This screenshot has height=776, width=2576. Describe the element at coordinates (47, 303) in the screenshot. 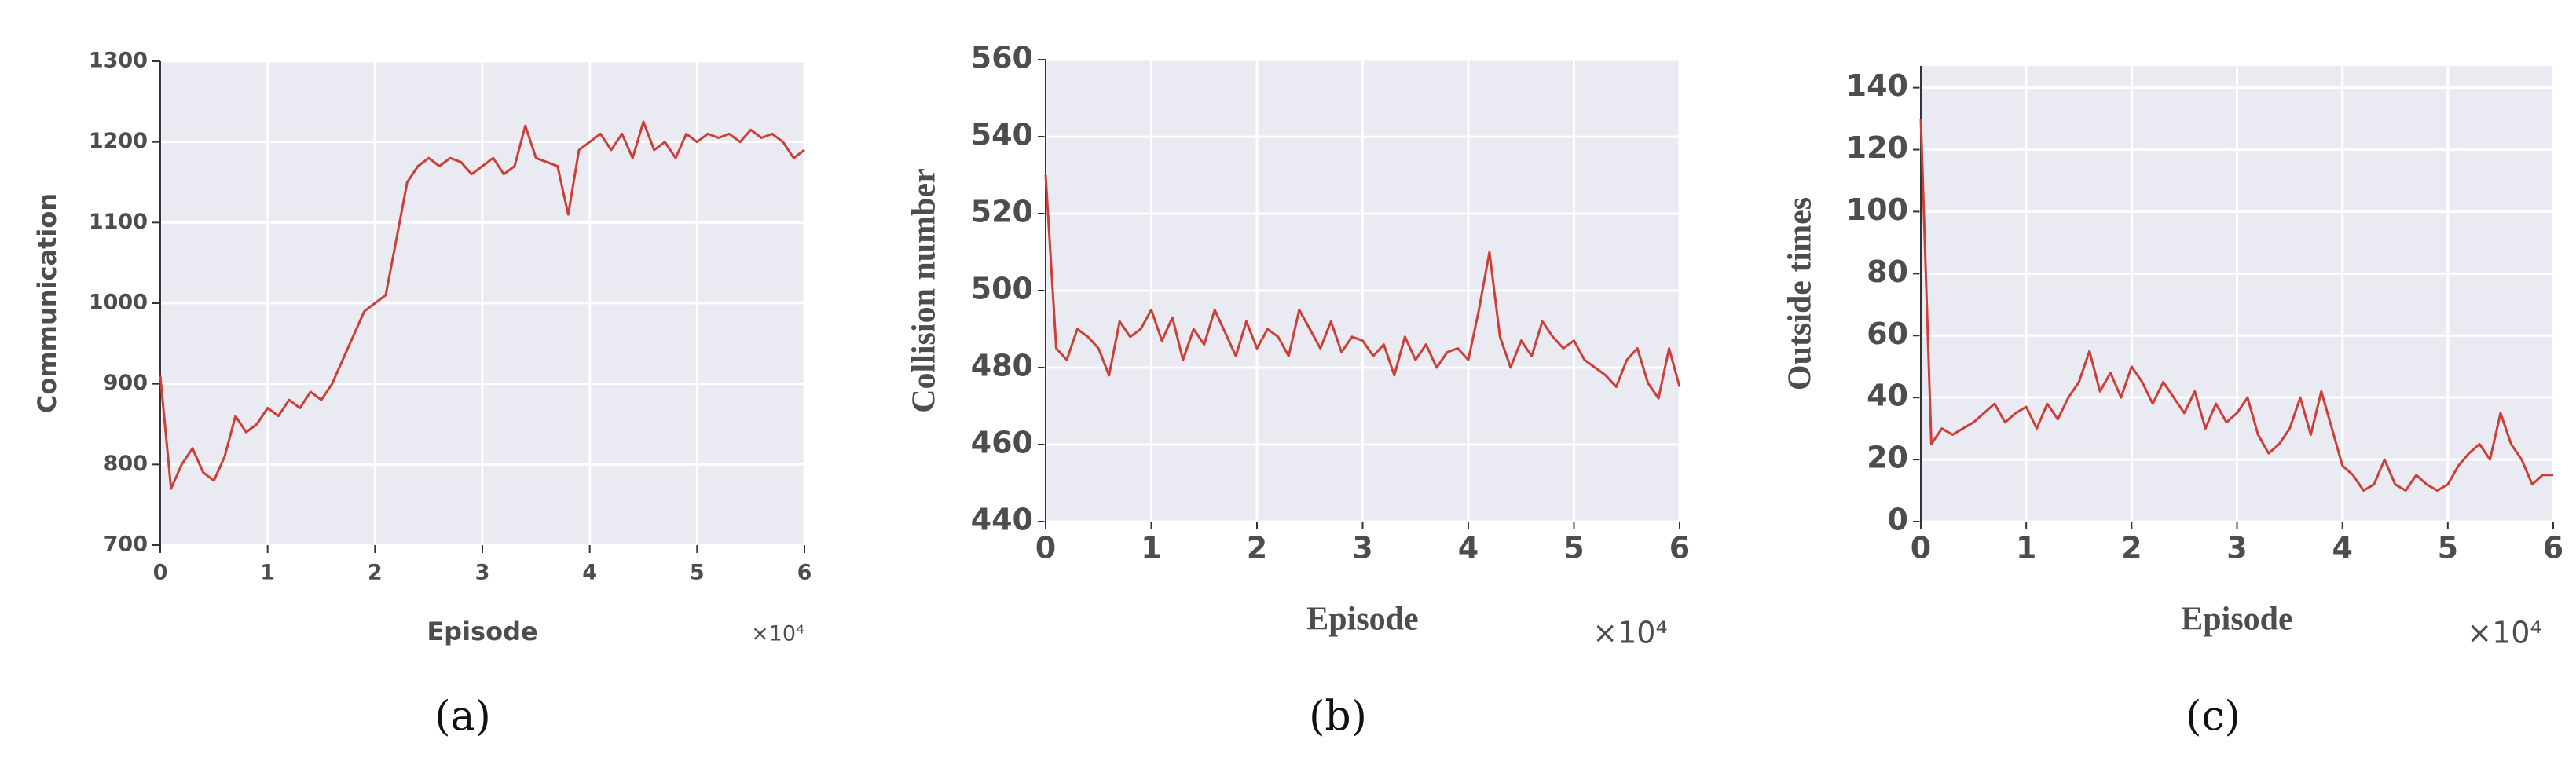

I see `y-axis-label: Communication` at that location.